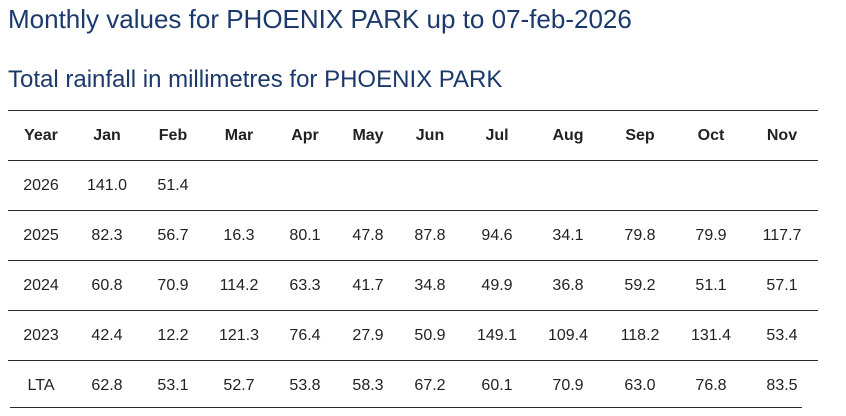 Image resolution: width=846 pixels, height=416 pixels. Describe the element at coordinates (430, 335) in the screenshot. I see `table-cell: 50.9` at that location.